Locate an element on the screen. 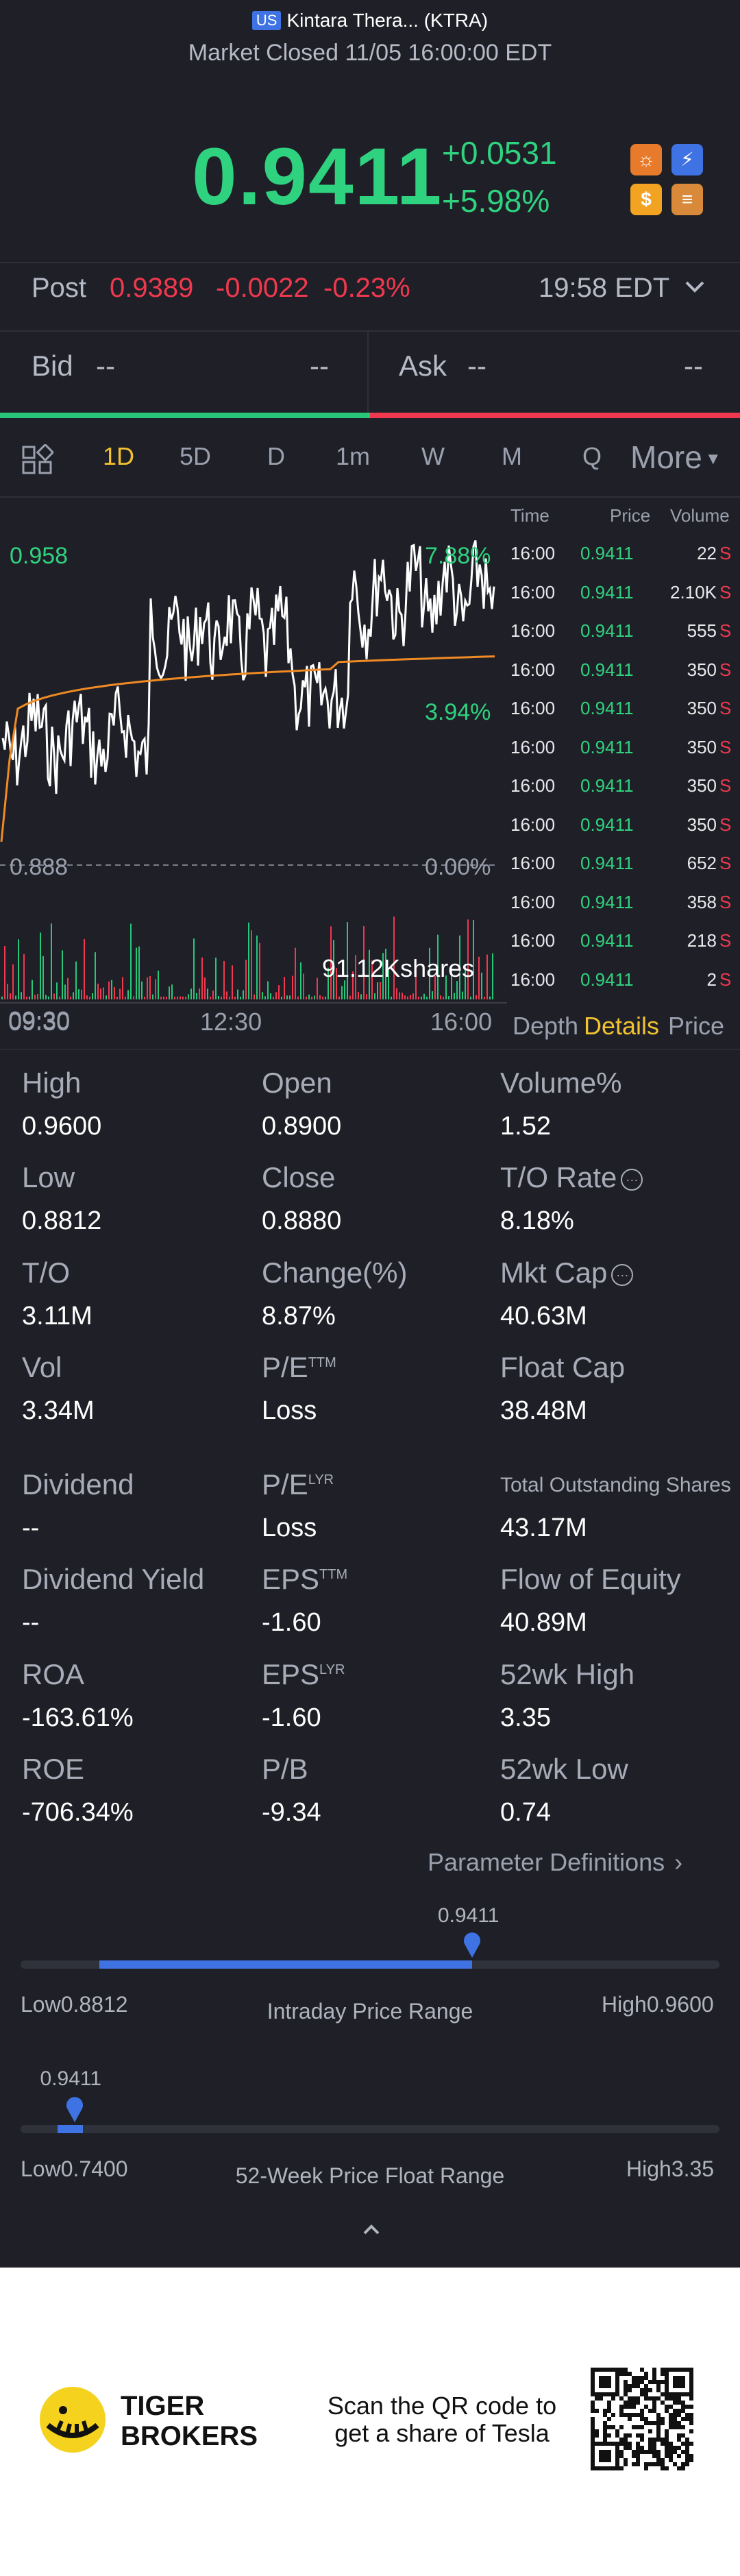 The height and width of the screenshot is (2576, 740). tab-5d: 5D is located at coordinates (196, 456).